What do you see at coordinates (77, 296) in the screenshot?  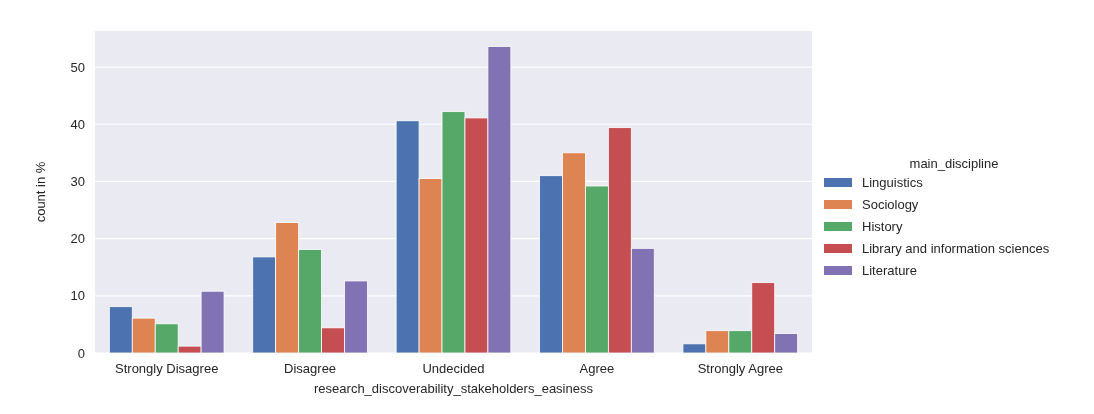 I see `y-tick-label: 10` at bounding box center [77, 296].